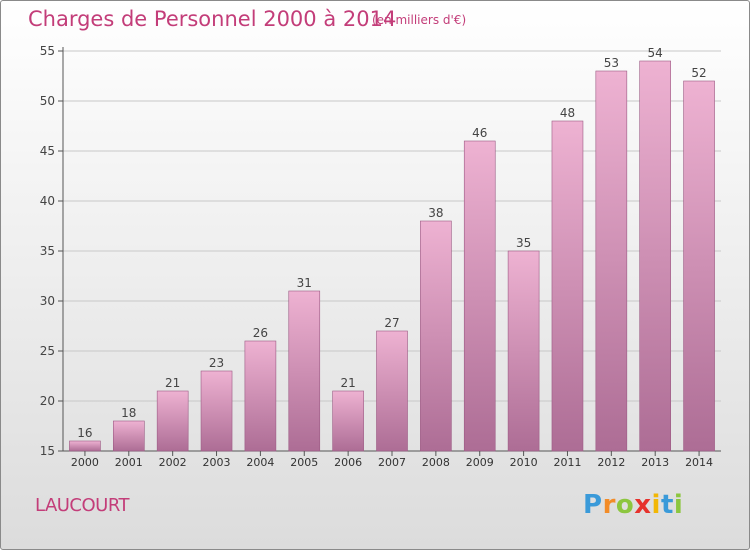 The image size is (750, 550). What do you see at coordinates (84, 433) in the screenshot?
I see `data-label: 16` at bounding box center [84, 433].